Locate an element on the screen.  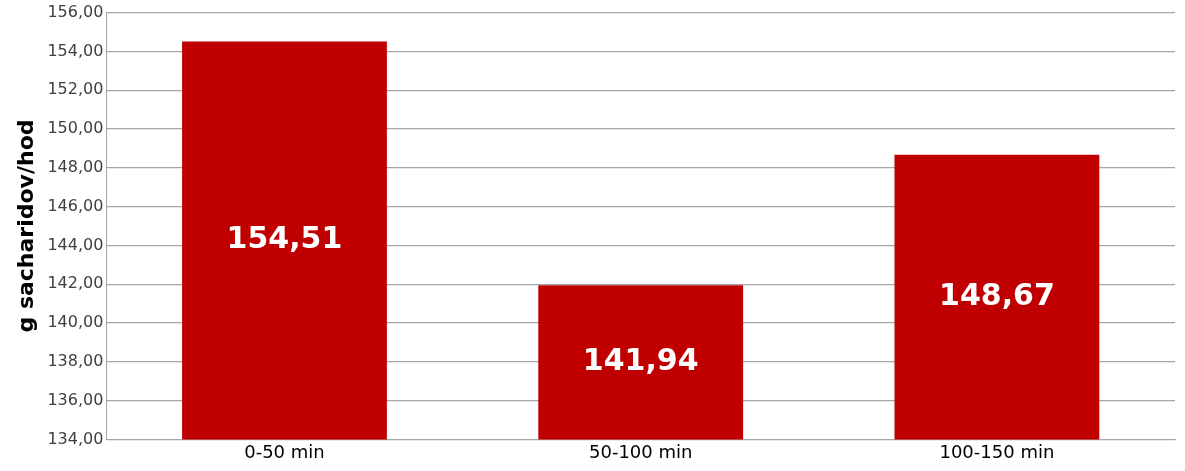
x-tick-label: 50-100 min is located at coordinates (640, 451).